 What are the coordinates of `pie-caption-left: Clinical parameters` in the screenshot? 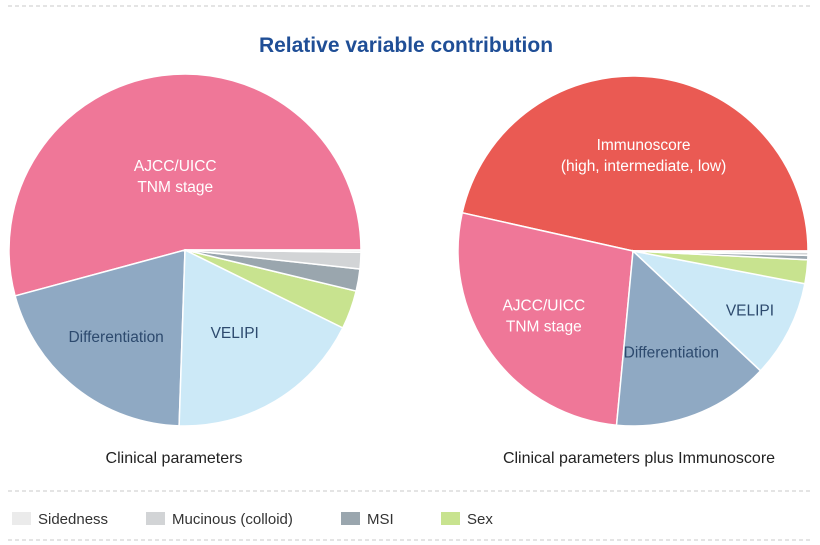 It's located at (174, 458).